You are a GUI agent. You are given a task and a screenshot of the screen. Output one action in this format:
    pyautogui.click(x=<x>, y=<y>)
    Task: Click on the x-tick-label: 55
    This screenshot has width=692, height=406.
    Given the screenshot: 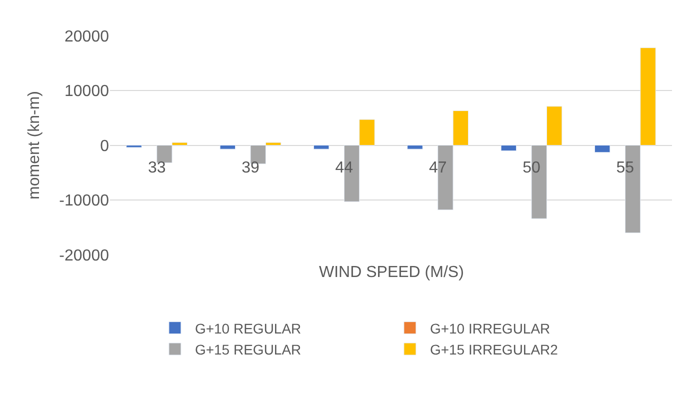 What is the action you would take?
    pyautogui.click(x=625, y=167)
    